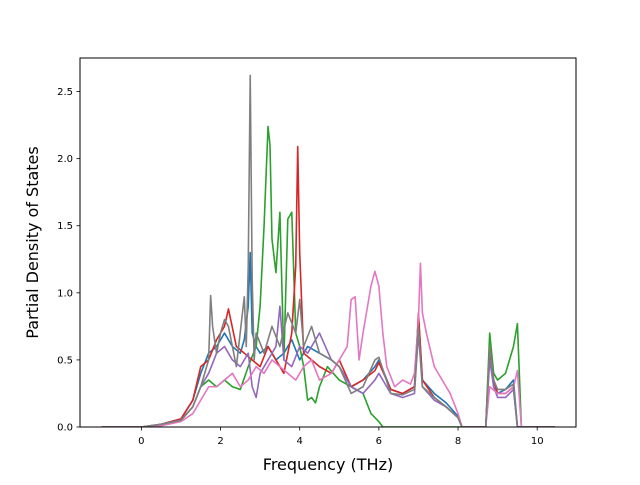 The width and height of the screenshot is (640, 485). What do you see at coordinates (300, 441) in the screenshot?
I see `x-tick-label: 4` at bounding box center [300, 441].